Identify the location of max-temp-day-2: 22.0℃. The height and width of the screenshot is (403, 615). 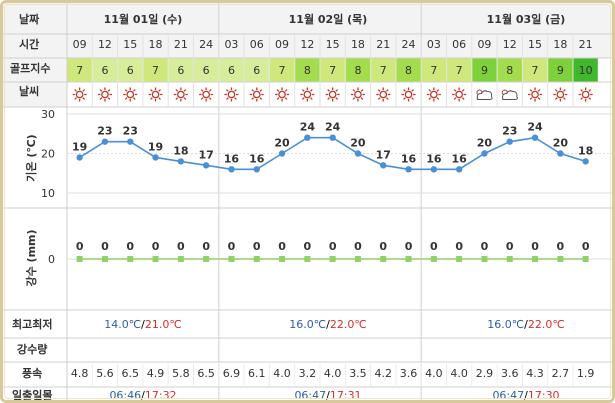
(348, 324).